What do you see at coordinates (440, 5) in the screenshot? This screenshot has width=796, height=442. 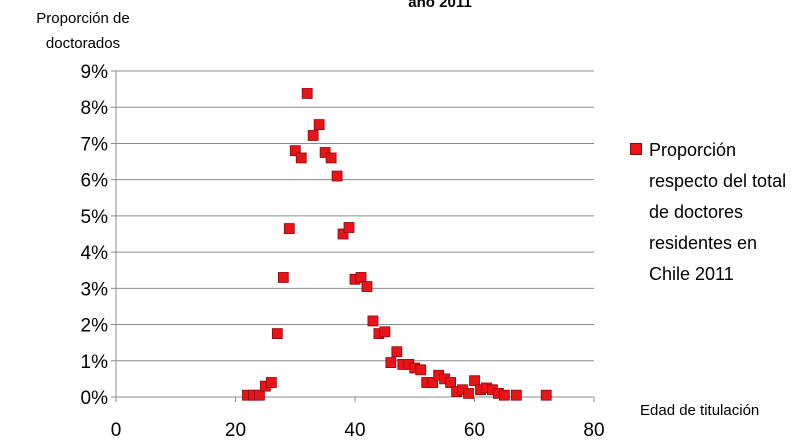 I see `chart-title: año 2011` at bounding box center [440, 5].